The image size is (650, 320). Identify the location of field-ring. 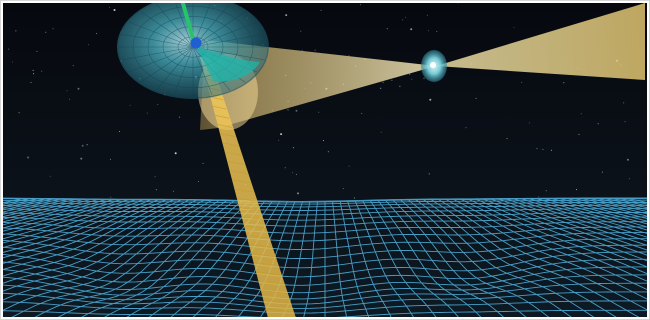
(193, 47).